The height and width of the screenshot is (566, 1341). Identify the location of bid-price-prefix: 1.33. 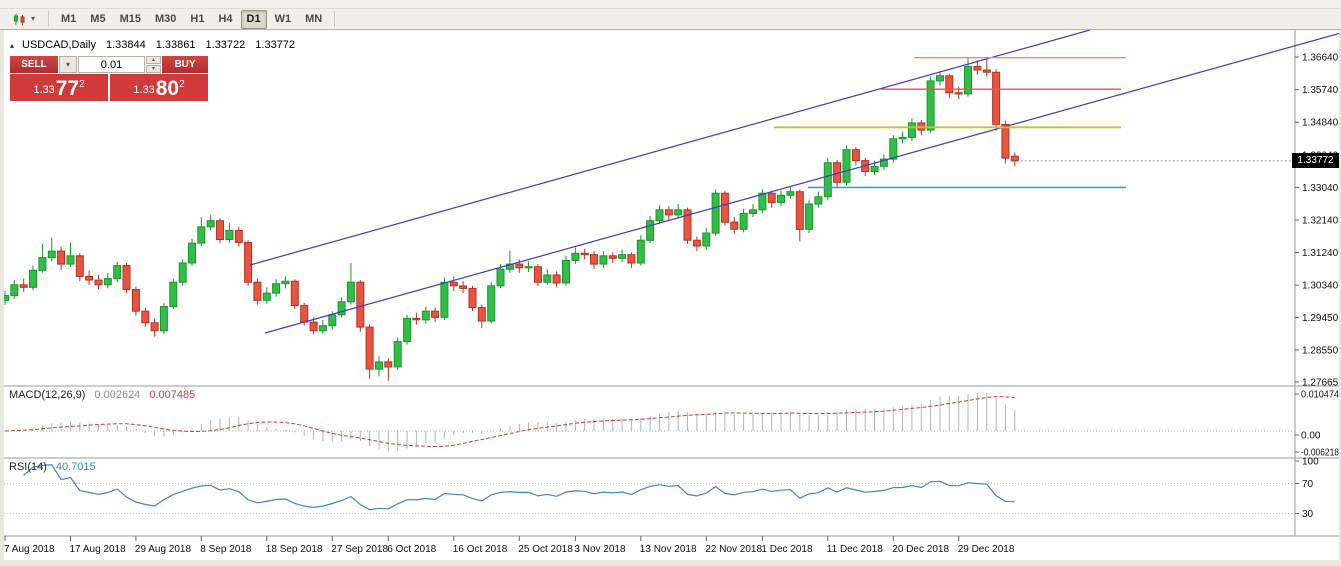
(44, 90).